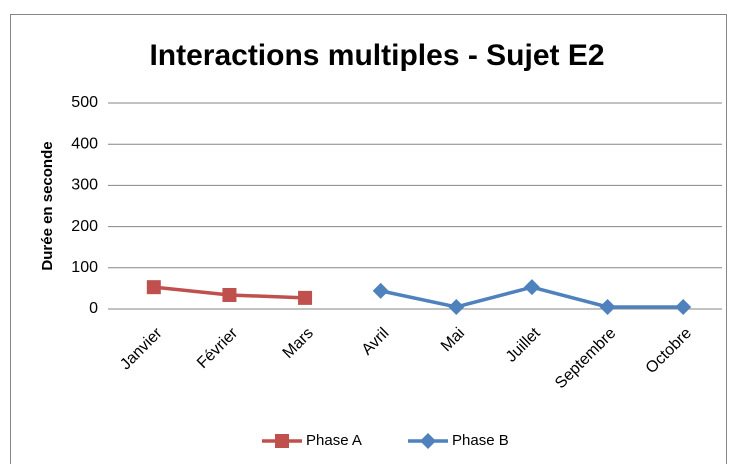 This screenshot has width=731, height=464. I want to click on legend-label: Phase B, so click(480, 440).